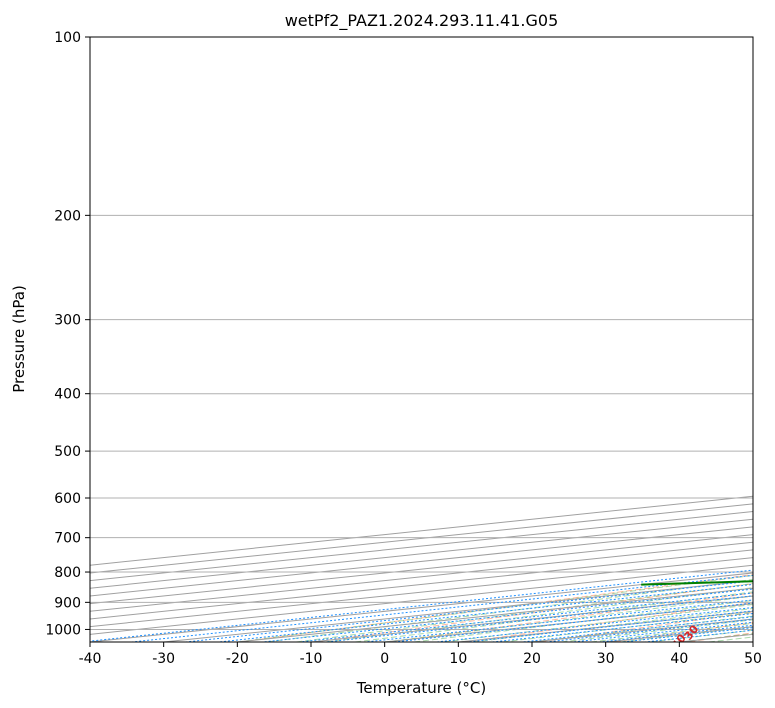  I want to click on dewpoint-profile-line, so click(697, 583).